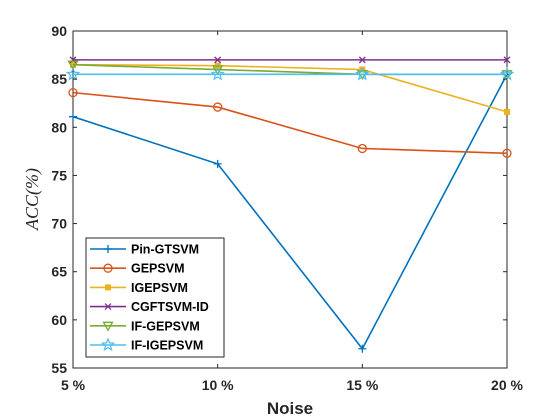 This screenshot has width=560, height=420. Describe the element at coordinates (167, 346) in the screenshot. I see `legend-label: IF-IGEPSVM` at that location.